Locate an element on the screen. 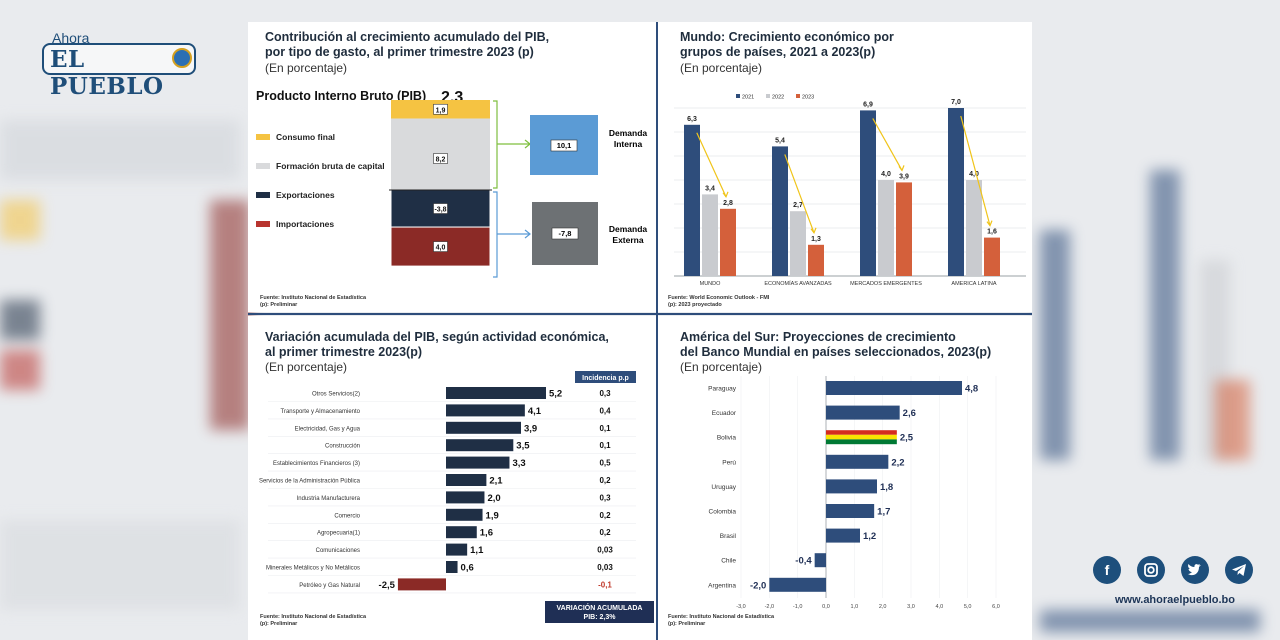 This screenshot has width=1280, height=640. instagram-icon is located at coordinates (1151, 570).